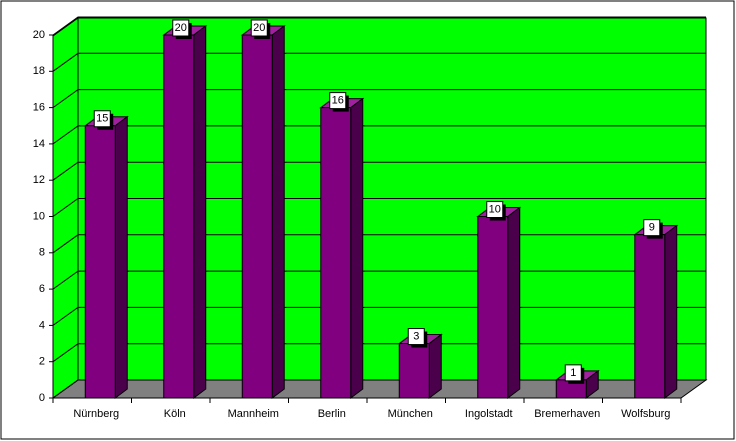 The height and width of the screenshot is (441, 736). What do you see at coordinates (96, 414) in the screenshot?
I see `x-tick-label: Nürnberg` at bounding box center [96, 414].